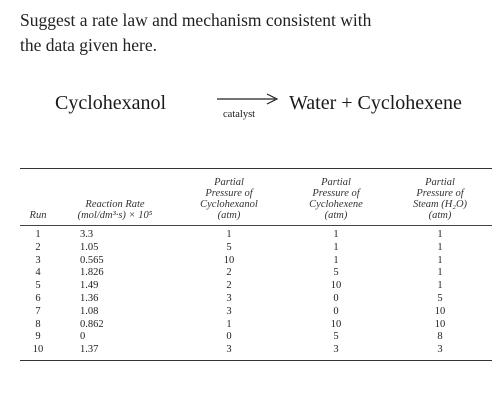 The height and width of the screenshot is (412, 504). Describe the element at coordinates (256, 337) in the screenshot. I see `table-row: 9 0 0 5 8` at that location.